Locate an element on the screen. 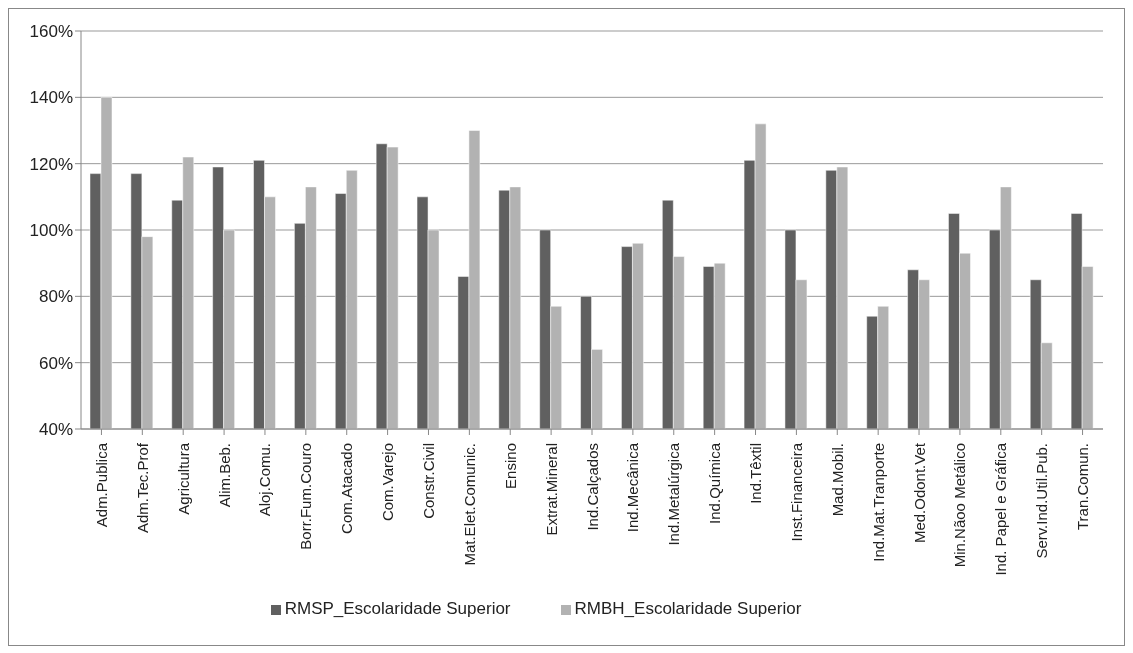  y-tick-label: 120% is located at coordinates (51, 164).